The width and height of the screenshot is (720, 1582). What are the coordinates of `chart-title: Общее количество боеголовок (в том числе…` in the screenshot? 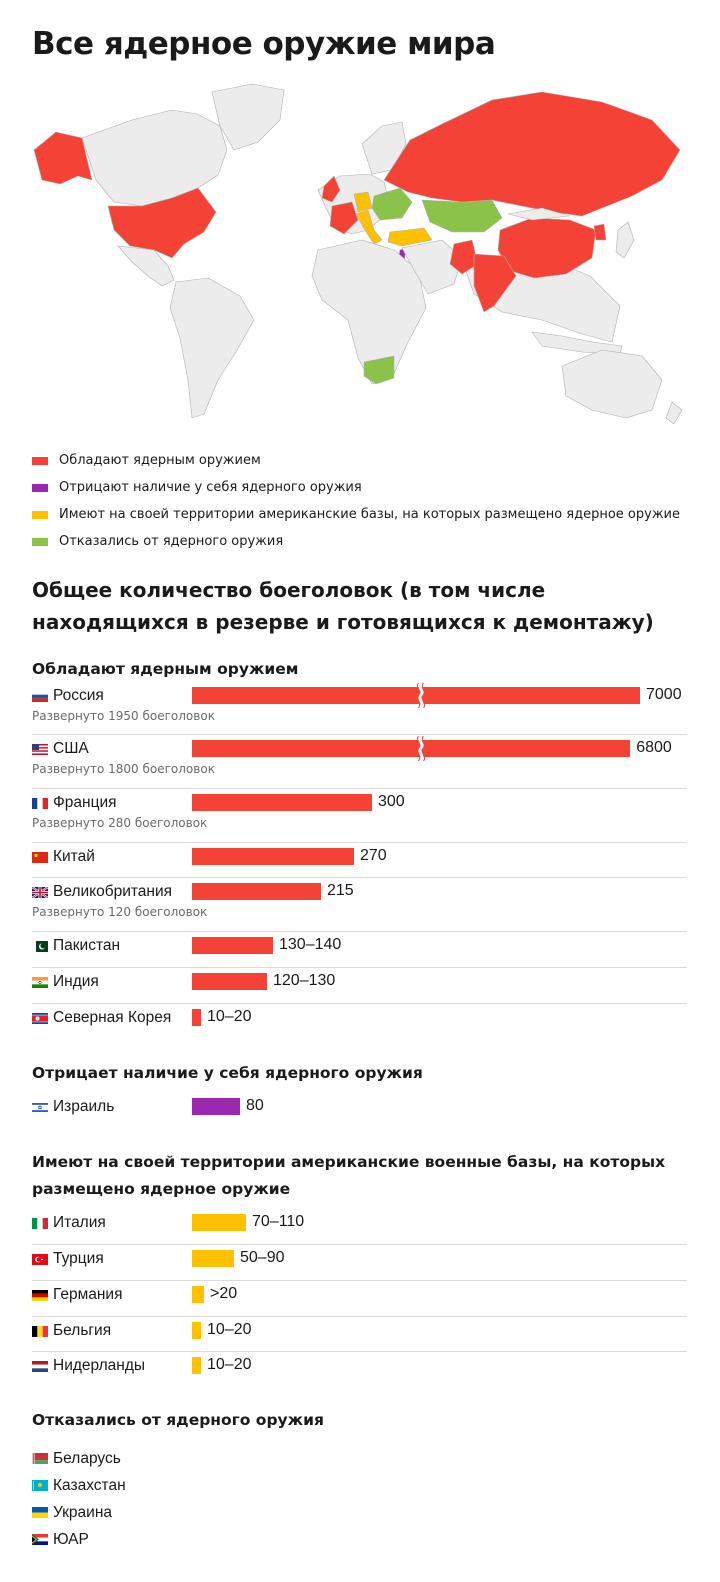 It's located at (343, 606).